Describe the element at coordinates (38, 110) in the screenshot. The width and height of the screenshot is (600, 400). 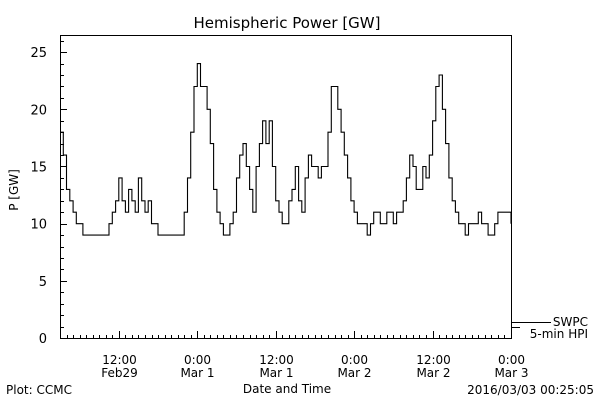
I see `y-tick-label: 20` at that location.